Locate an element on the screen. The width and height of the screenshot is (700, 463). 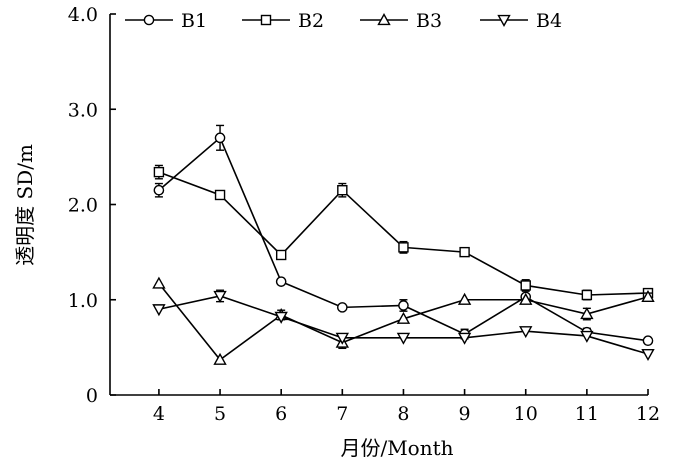
x-tick-label: 6 is located at coordinates (281, 414).